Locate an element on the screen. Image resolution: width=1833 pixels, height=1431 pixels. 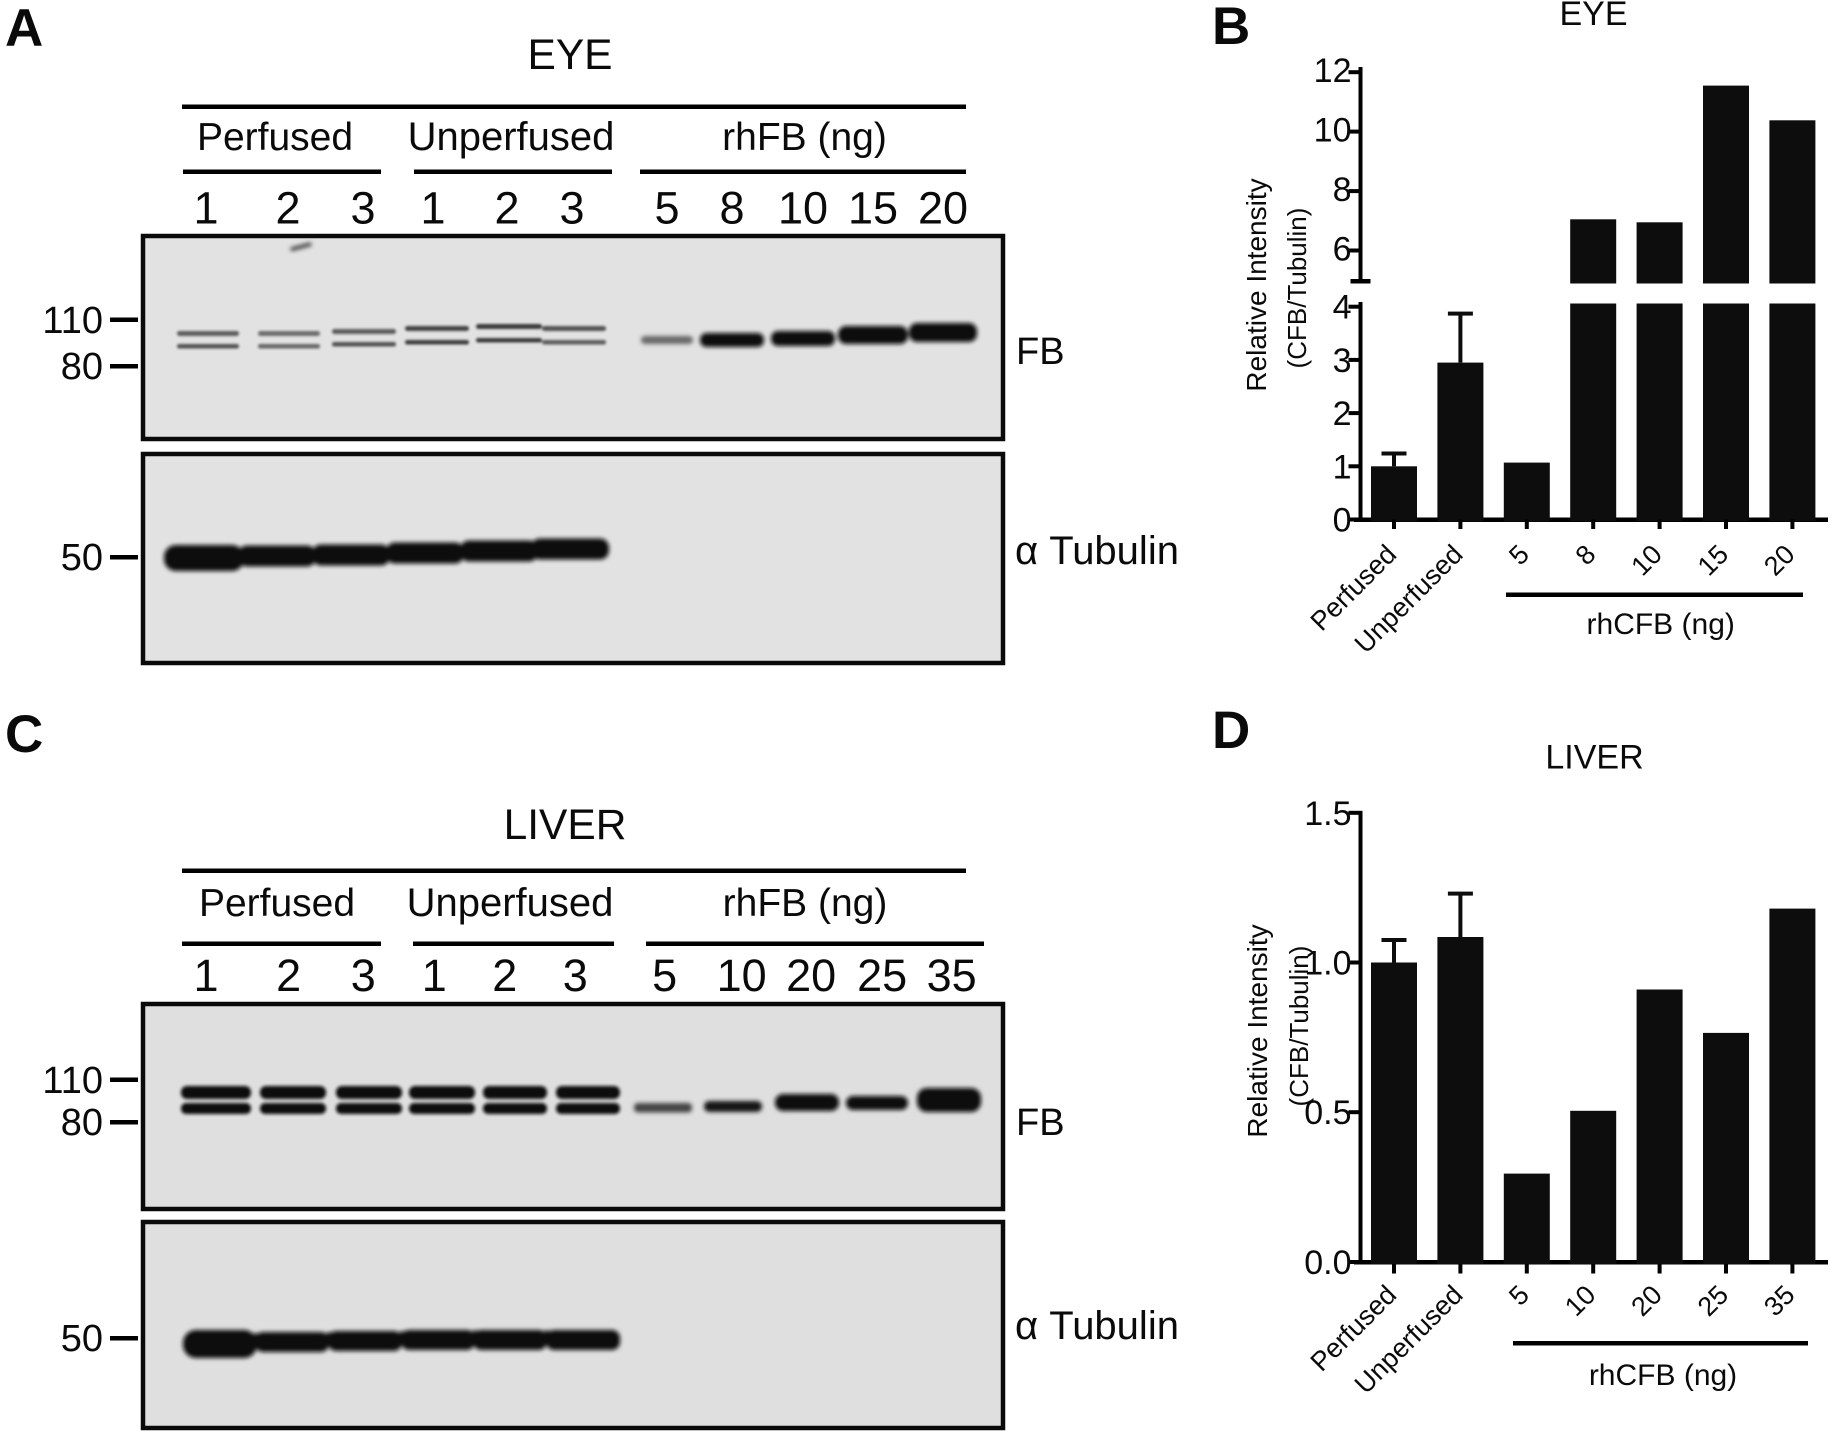
svg-text: 12 is located at coordinates (1333, 71).